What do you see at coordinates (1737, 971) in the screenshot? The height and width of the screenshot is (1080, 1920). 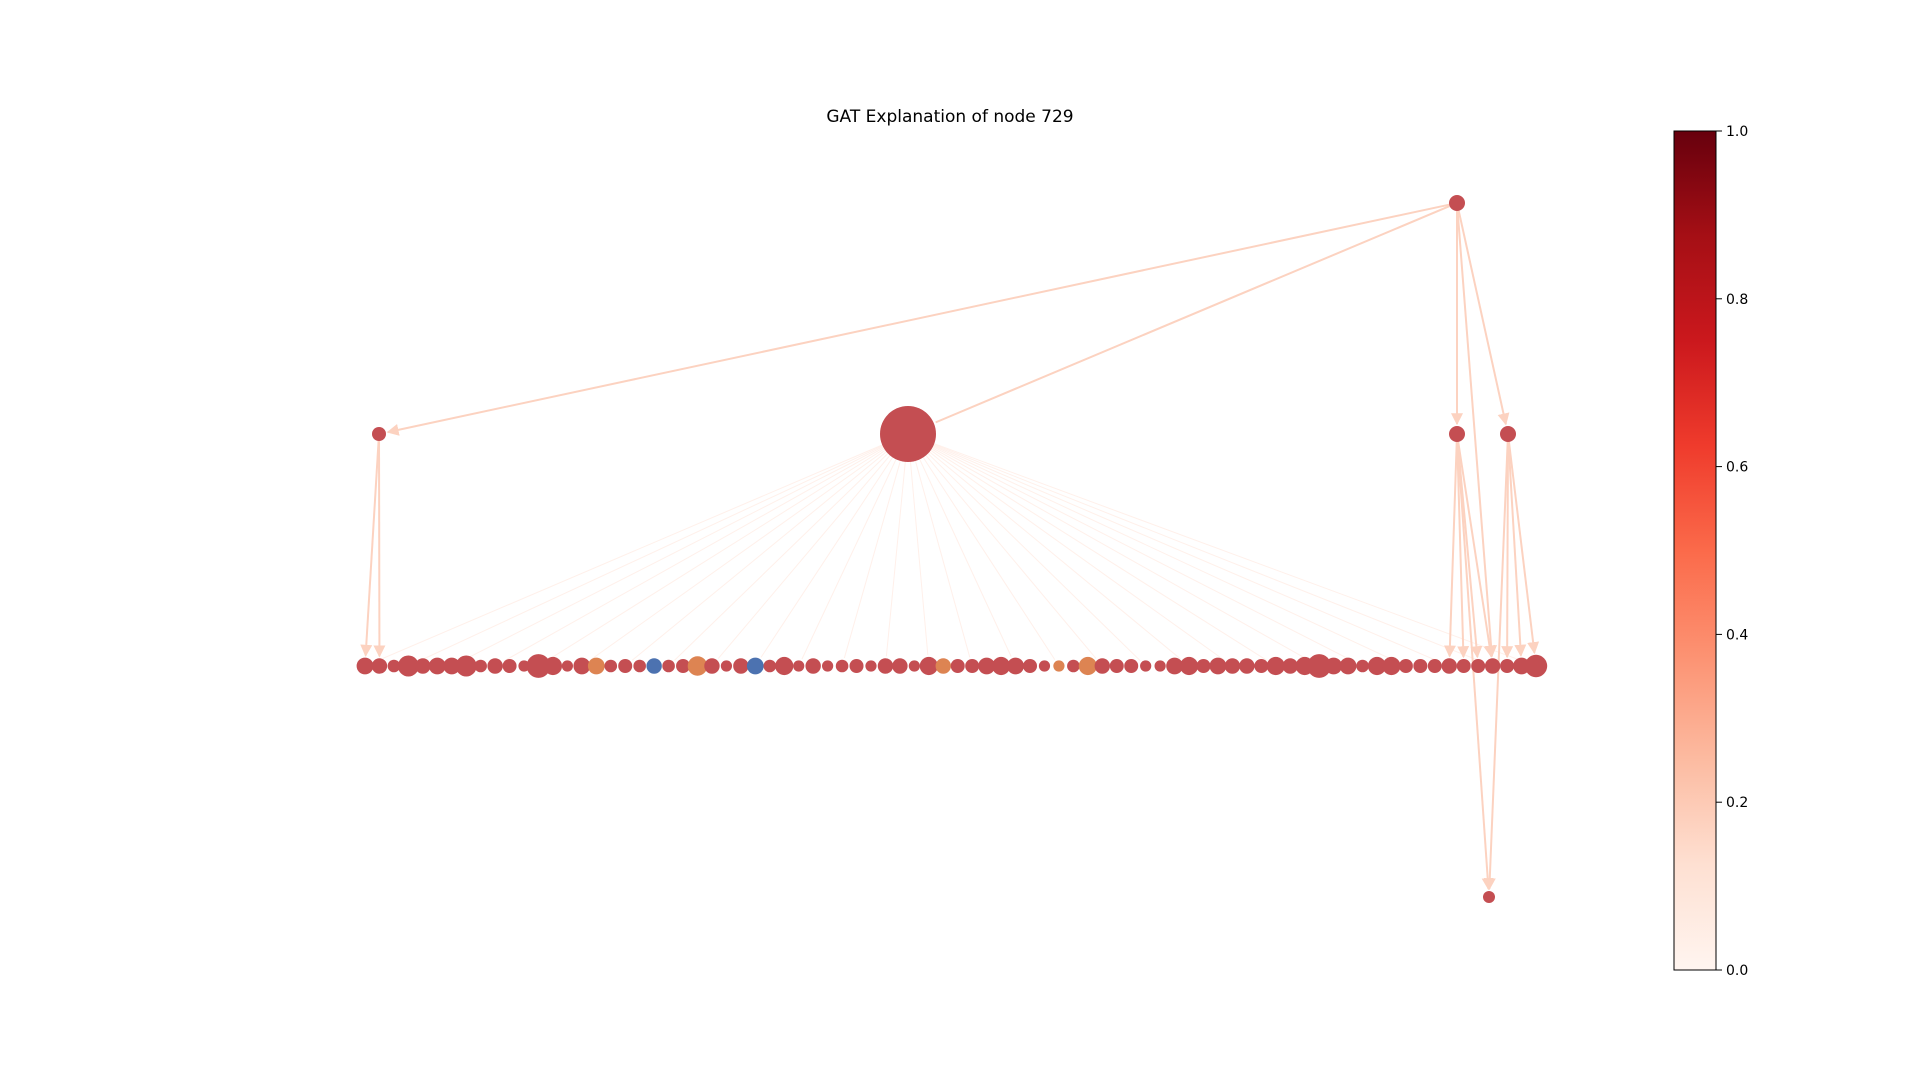 I see `colorbar-tick-label: 0.0` at bounding box center [1737, 971].